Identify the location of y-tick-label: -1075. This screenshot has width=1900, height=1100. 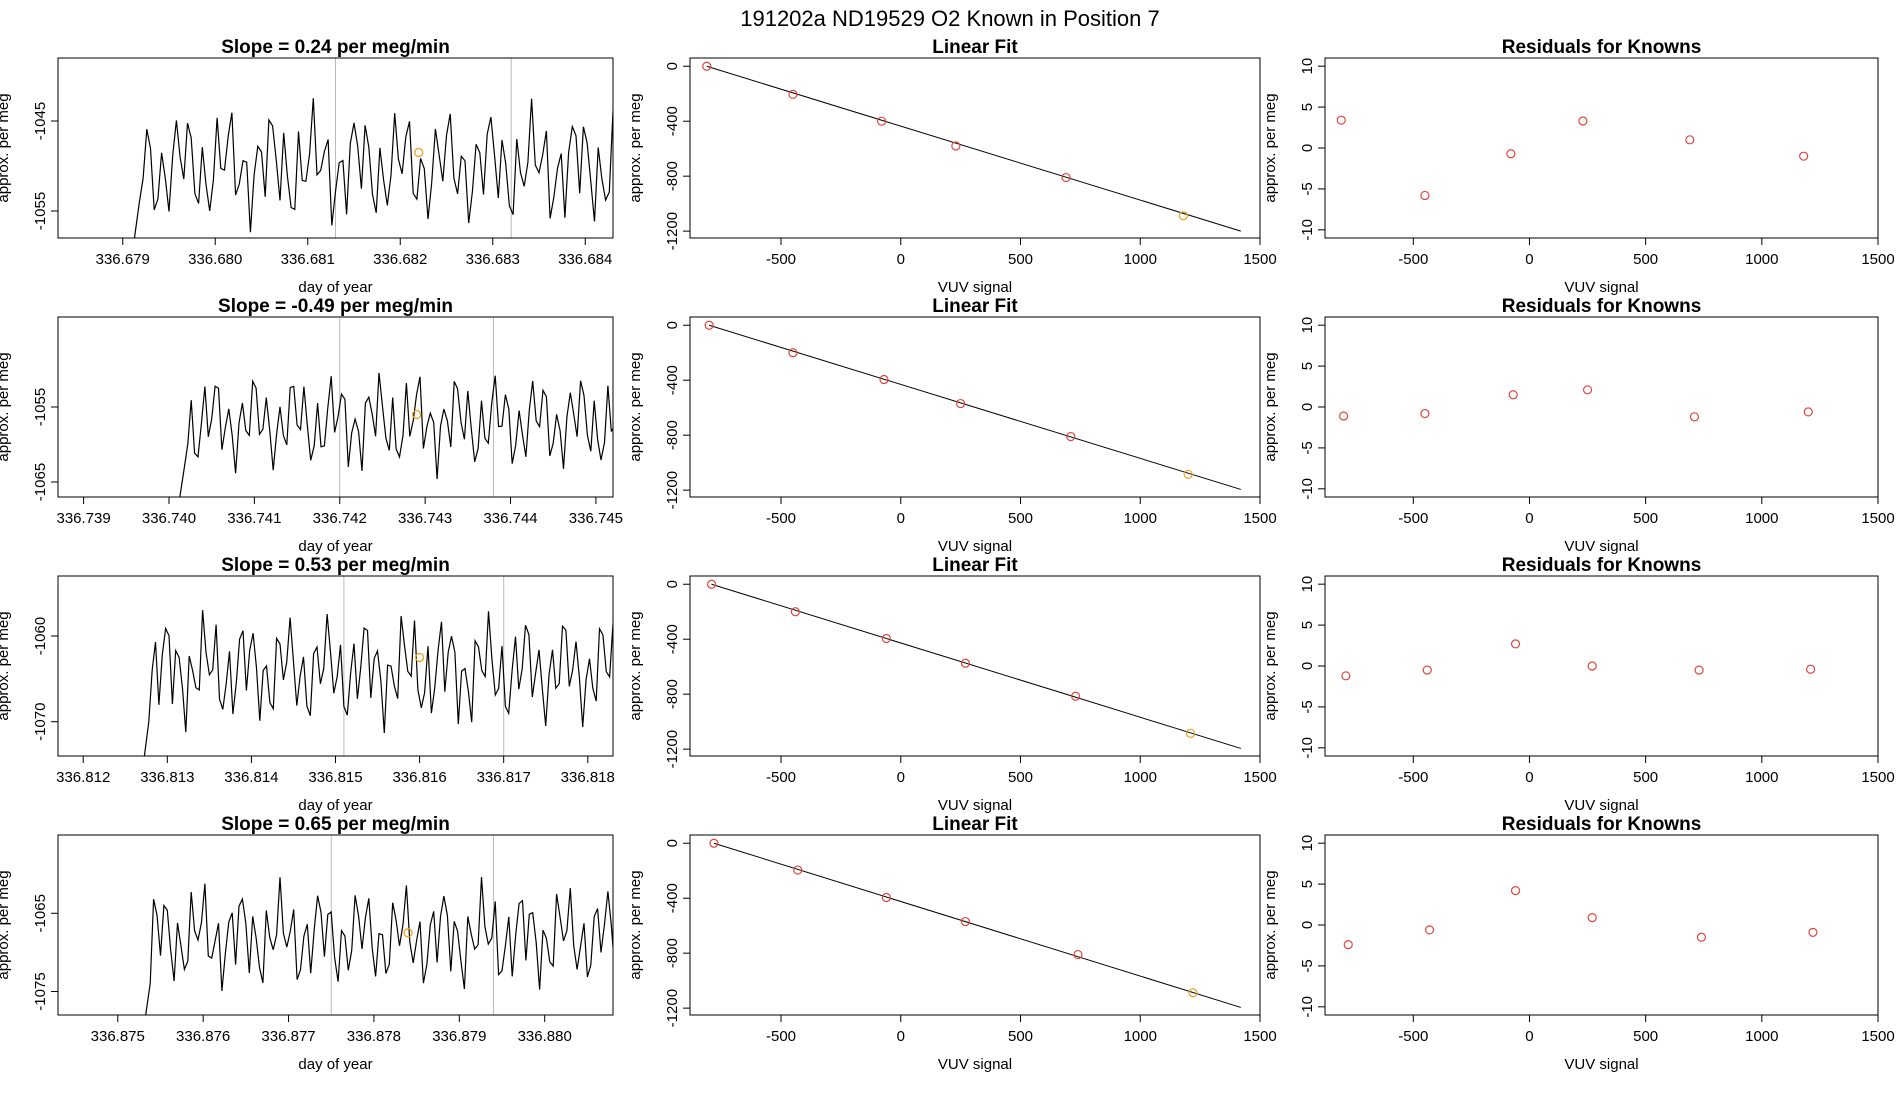
(40, 991).